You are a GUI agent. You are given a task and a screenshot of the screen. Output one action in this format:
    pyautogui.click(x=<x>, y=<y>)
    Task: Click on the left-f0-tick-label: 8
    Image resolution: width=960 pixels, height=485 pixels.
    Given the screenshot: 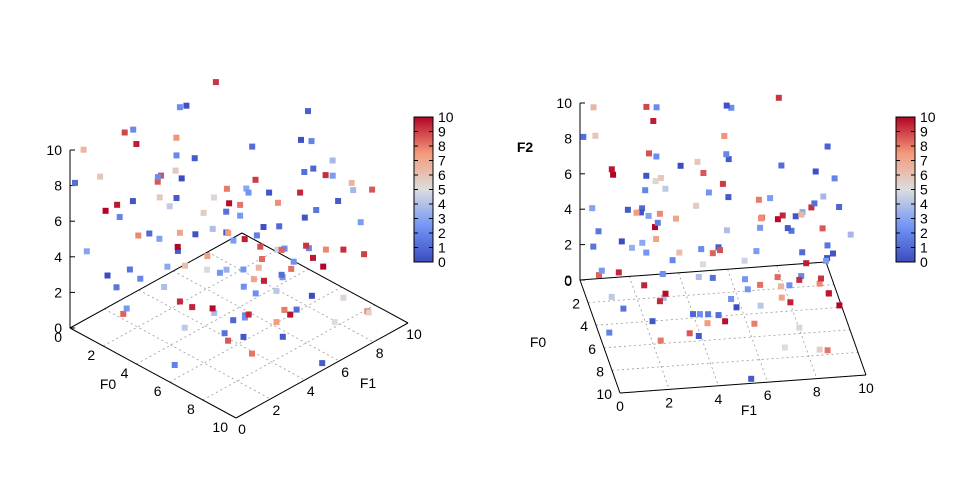 What is the action you would take?
    pyautogui.click(x=191, y=409)
    